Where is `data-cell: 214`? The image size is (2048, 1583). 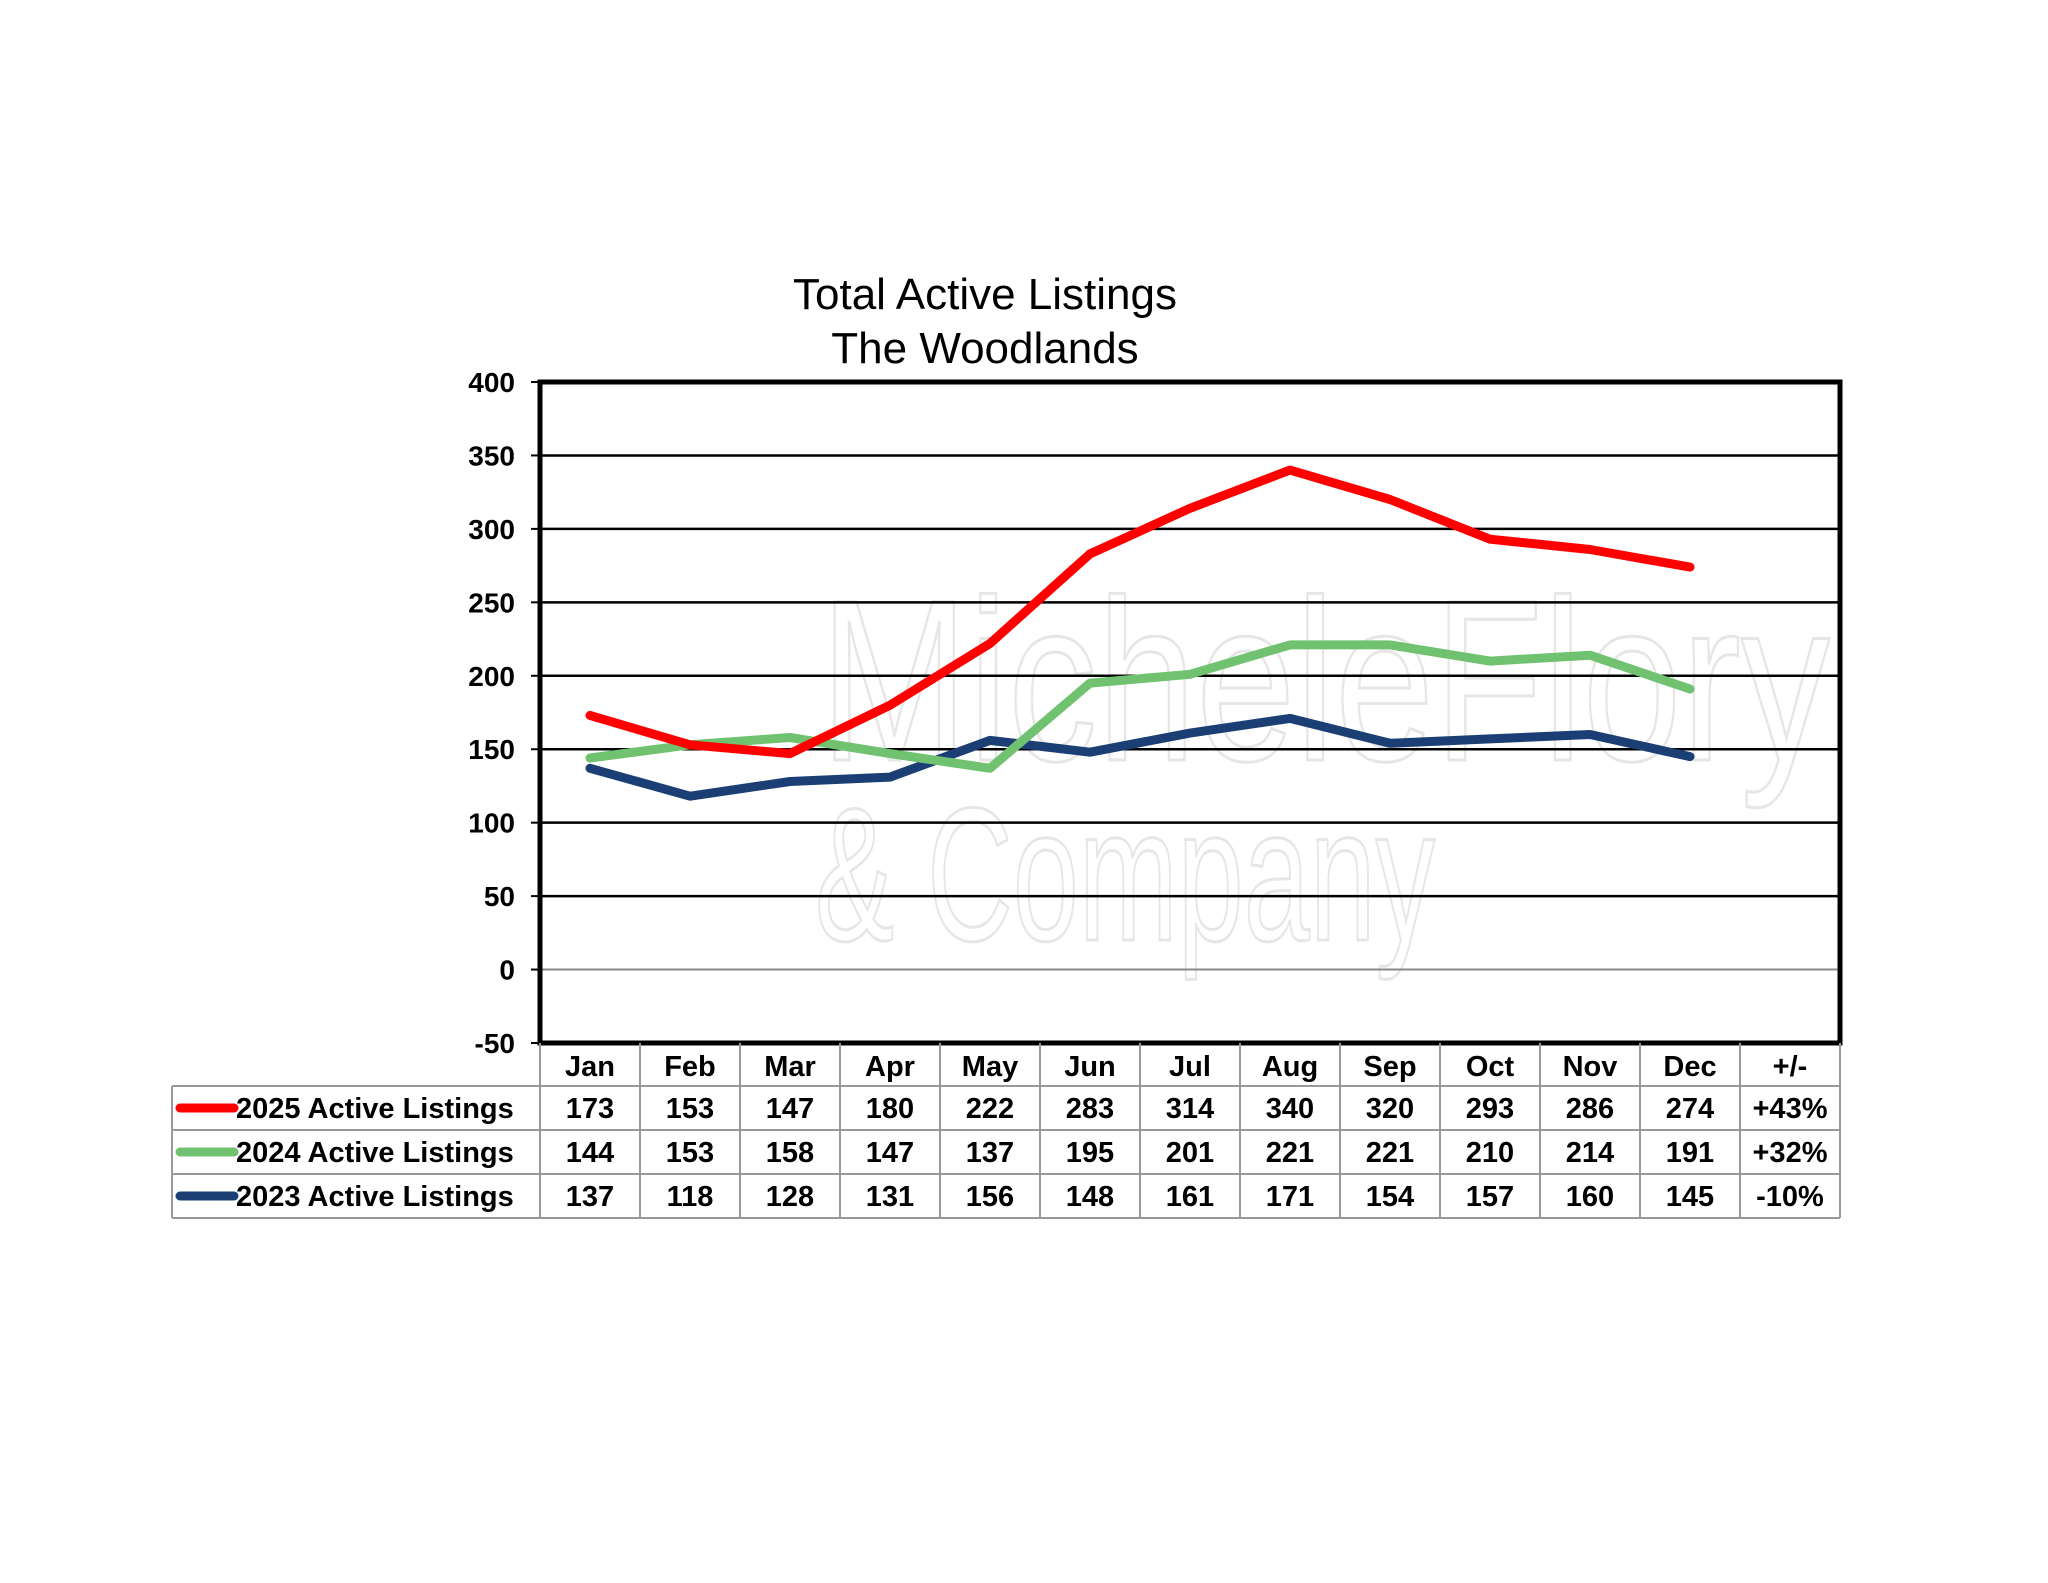
data-cell: 214 is located at coordinates (1590, 1153).